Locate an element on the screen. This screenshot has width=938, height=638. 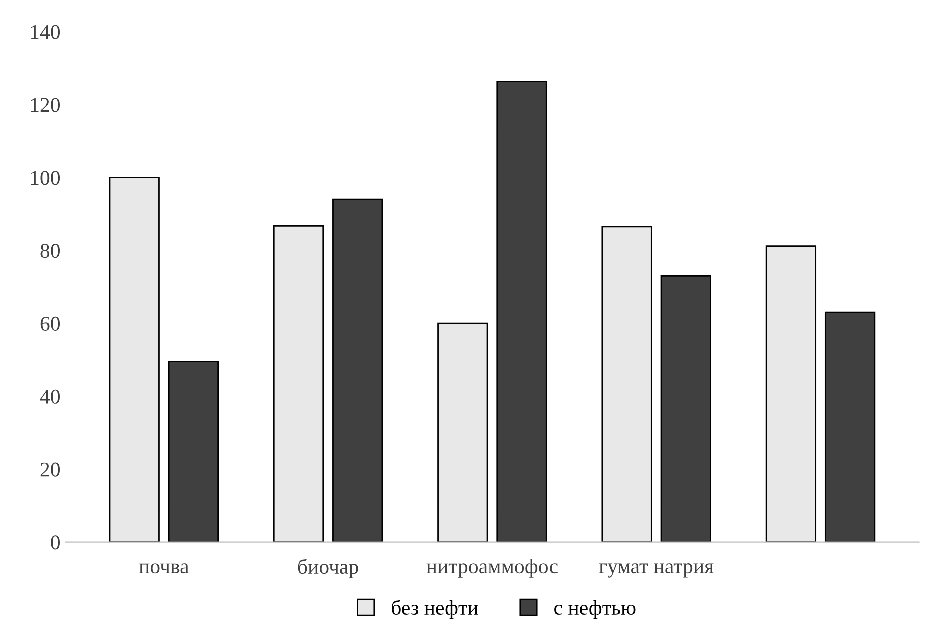
y-tick-label: 140 is located at coordinates (45, 32).